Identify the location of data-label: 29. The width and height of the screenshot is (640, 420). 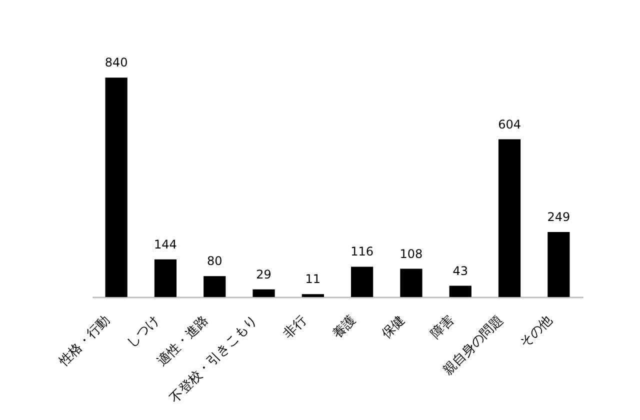
(264, 274).